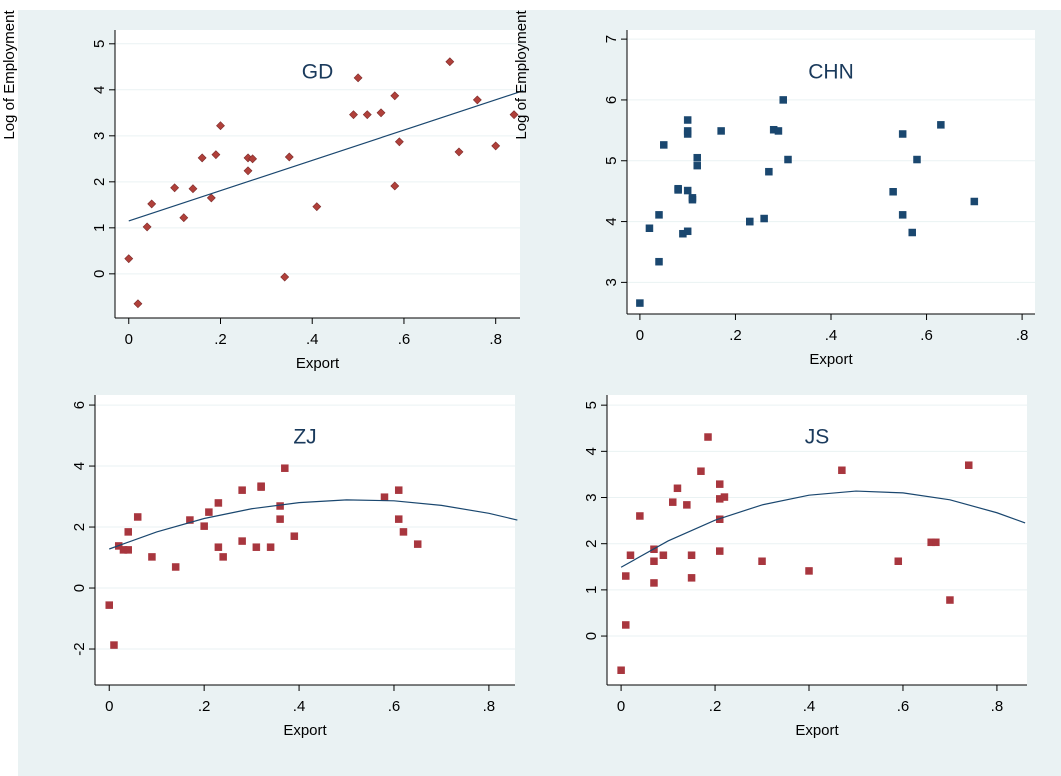 Image resolution: width=1061 pixels, height=776 pixels. I want to click on panel-title: CHN, so click(831, 72).